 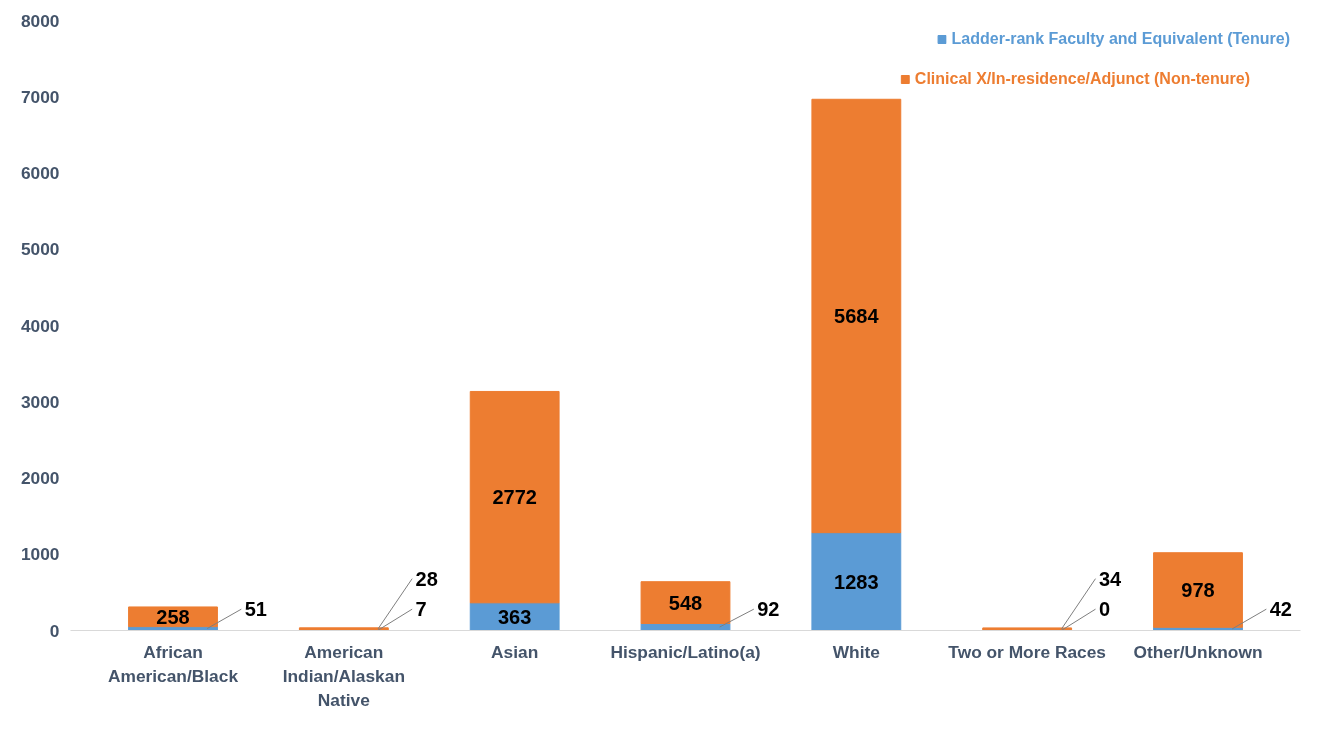 What do you see at coordinates (40, 96) in the screenshot?
I see `y-tick-label: 7000` at bounding box center [40, 96].